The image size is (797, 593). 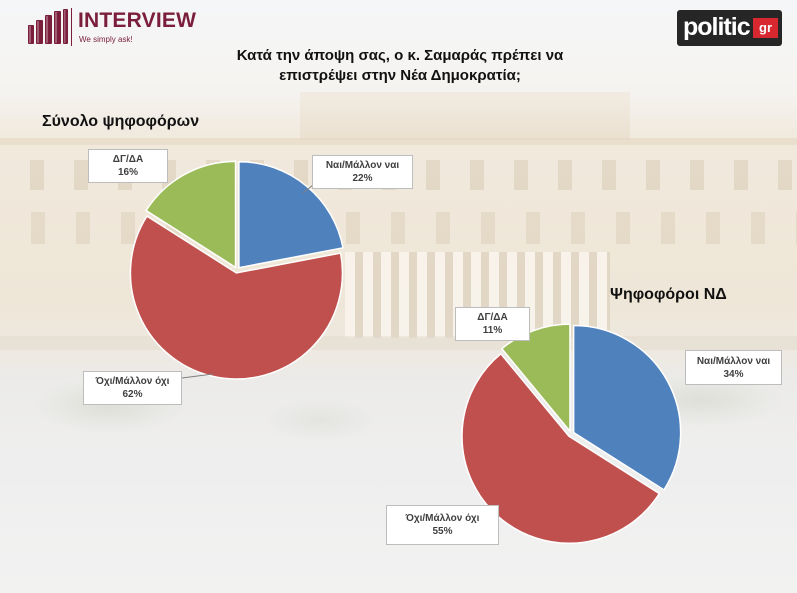 I want to click on data-label-dont-know: ΔΓ/ΔΑ 11%, so click(x=492, y=324).